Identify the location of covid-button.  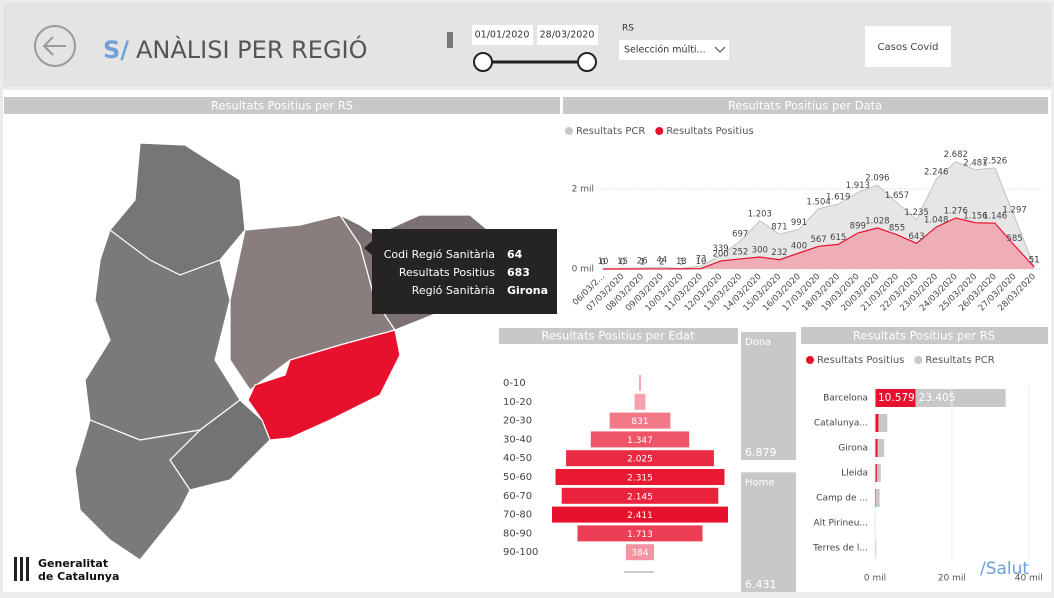
(908, 46).